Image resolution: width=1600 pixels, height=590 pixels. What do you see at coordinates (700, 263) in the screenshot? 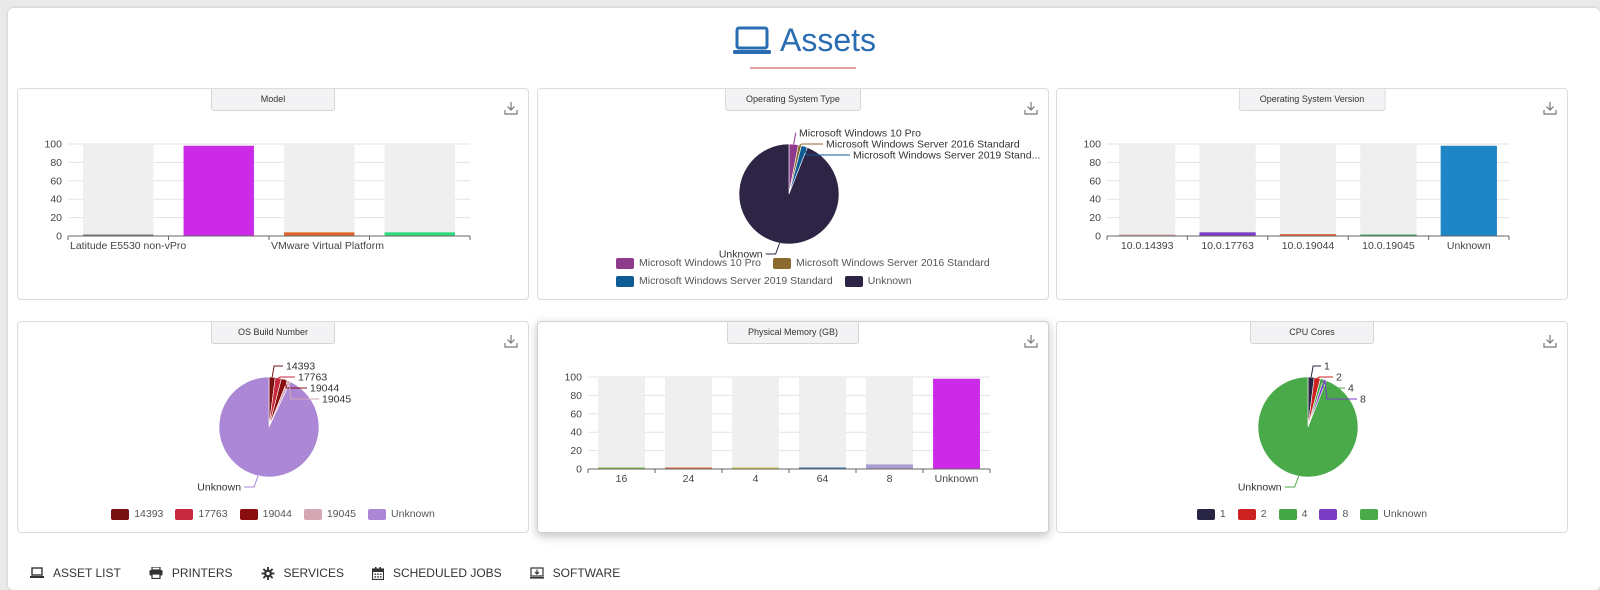
I see `legend-label: Microsoft Windows 10 Pro` at bounding box center [700, 263].